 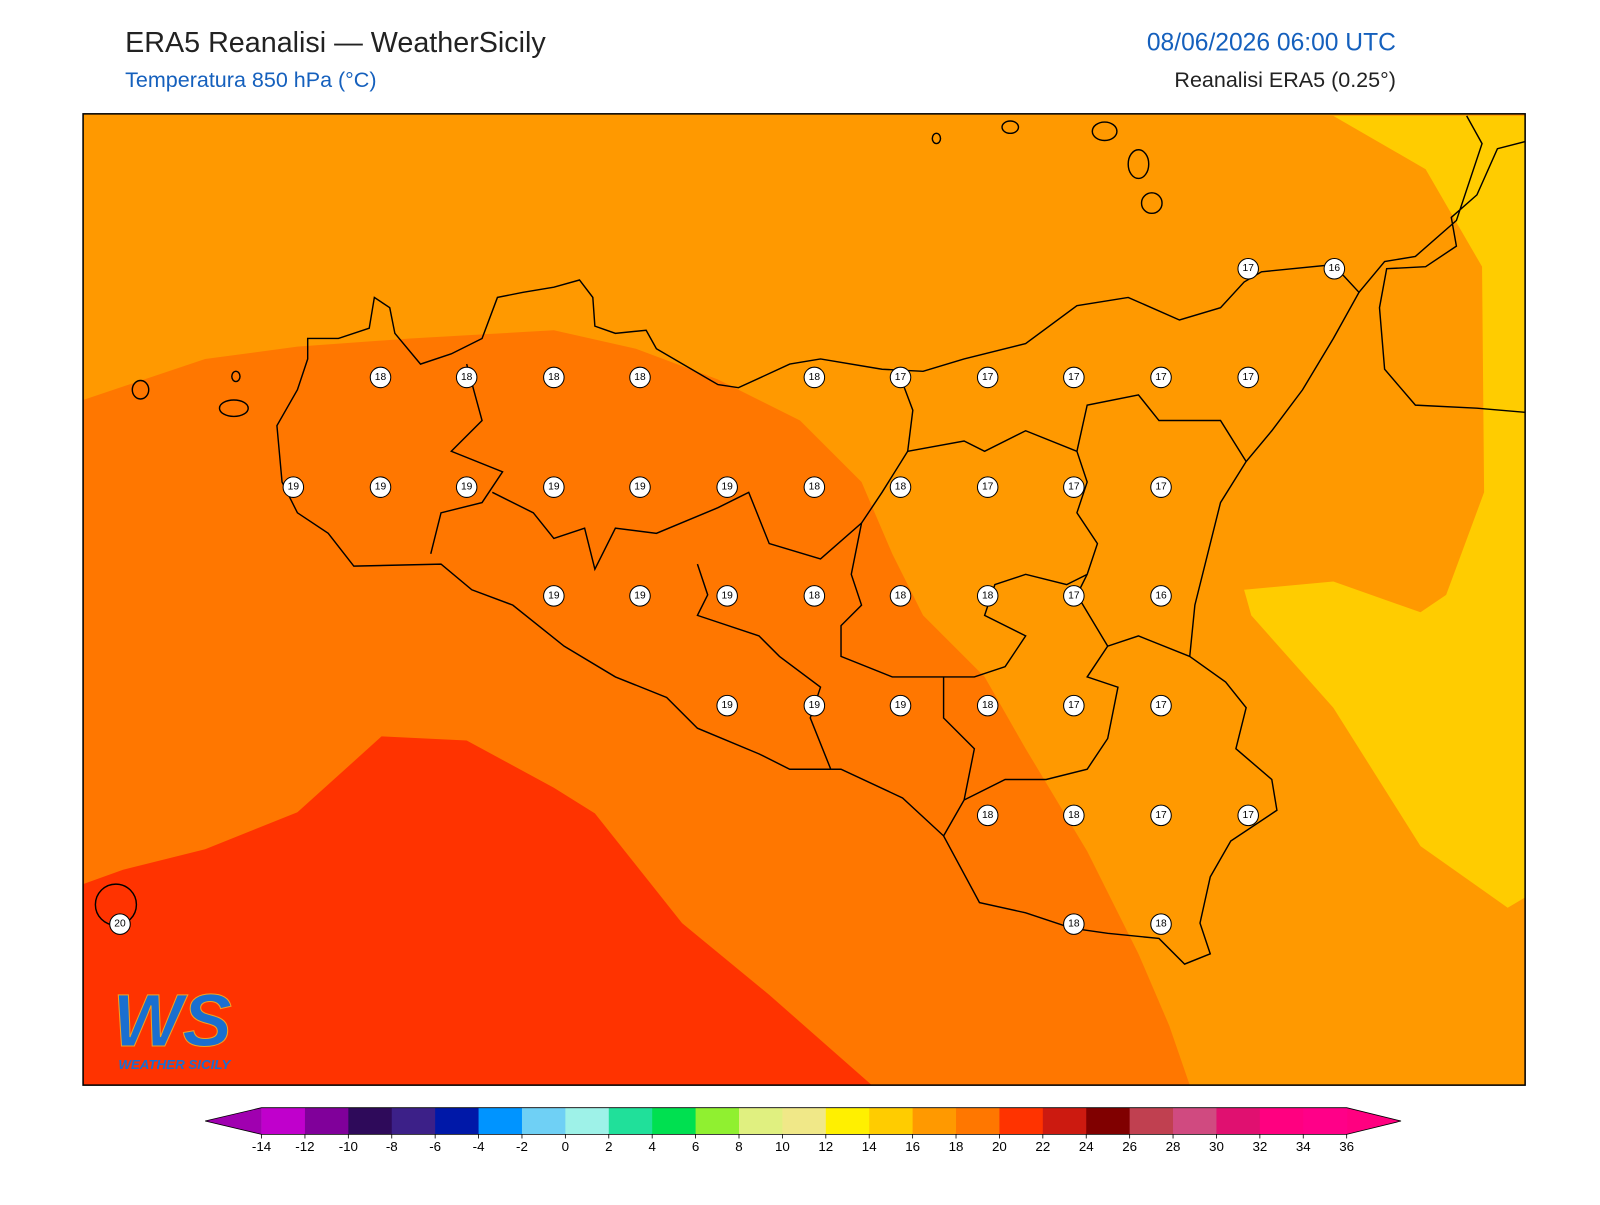 I want to click on colorbar-tick-label: 22, so click(x=1042, y=1146).